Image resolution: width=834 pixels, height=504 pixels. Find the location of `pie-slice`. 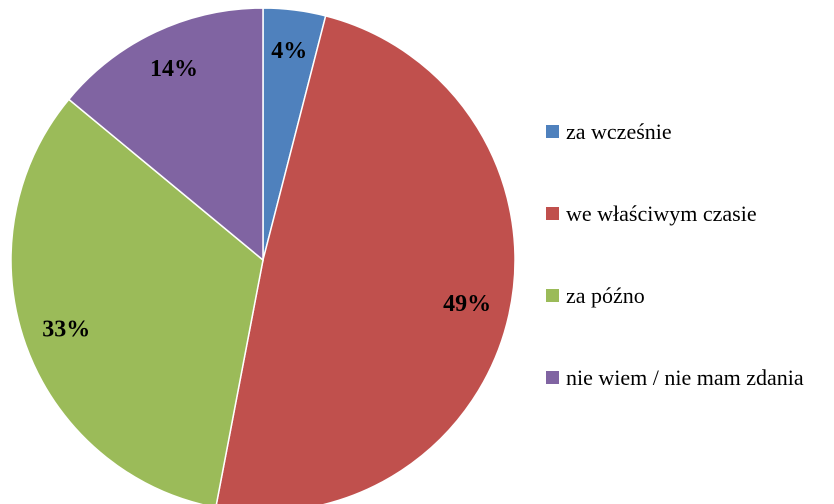

pie-slice is located at coordinates (165, 134).